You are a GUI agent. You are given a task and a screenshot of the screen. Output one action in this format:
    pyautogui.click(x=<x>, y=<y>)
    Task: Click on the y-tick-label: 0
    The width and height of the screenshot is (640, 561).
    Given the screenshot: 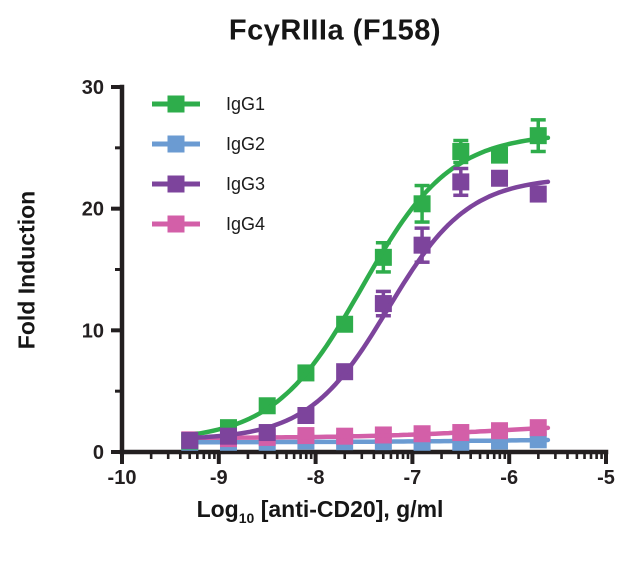 What is the action you would take?
    pyautogui.click(x=98, y=453)
    